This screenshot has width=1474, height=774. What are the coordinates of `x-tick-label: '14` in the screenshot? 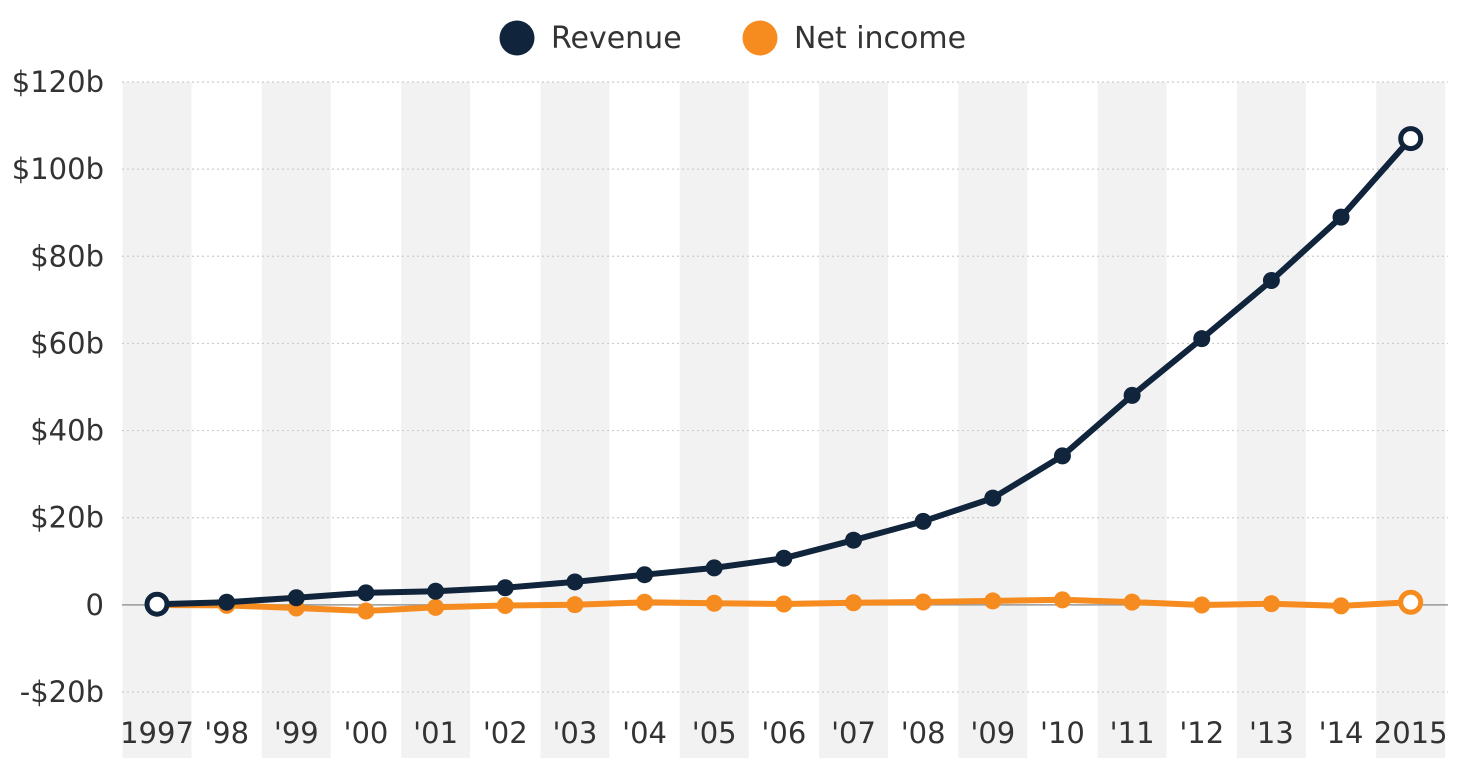 It's located at (1341, 733).